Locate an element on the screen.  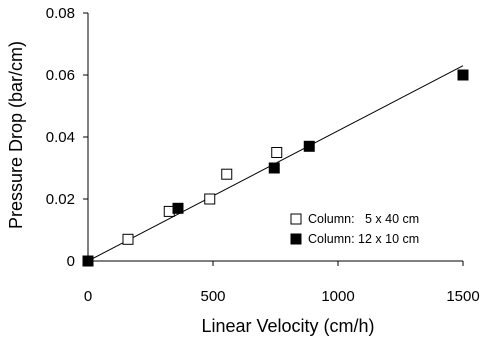
legend-marker-open-square is located at coordinates (296, 219).